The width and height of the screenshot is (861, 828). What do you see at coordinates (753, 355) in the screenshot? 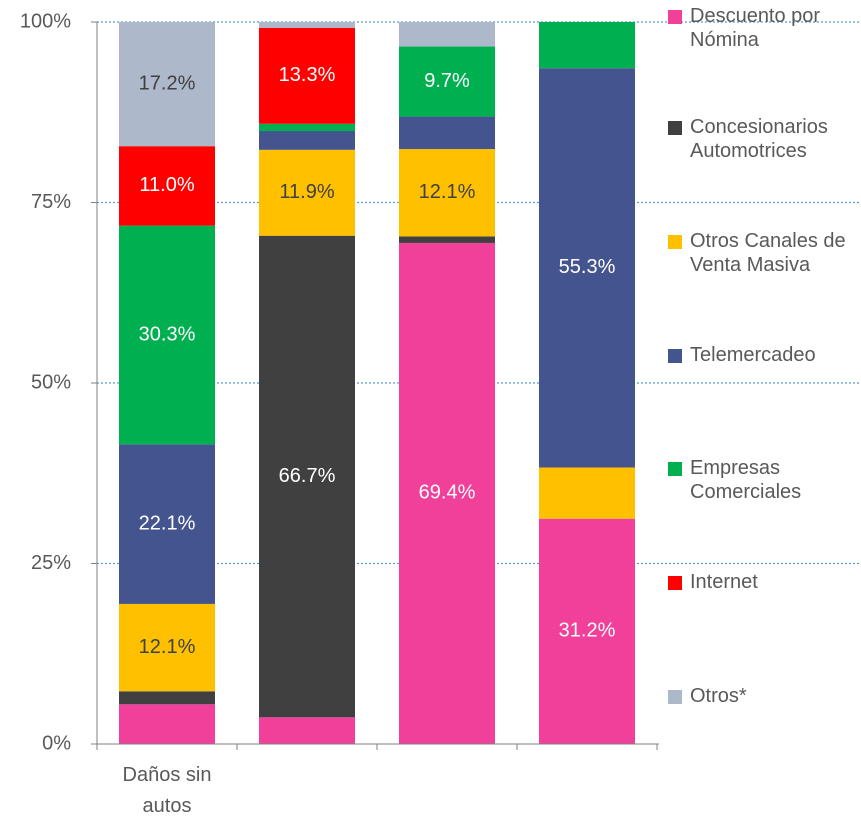
I see `legend-label: Telemercadeo` at bounding box center [753, 355].